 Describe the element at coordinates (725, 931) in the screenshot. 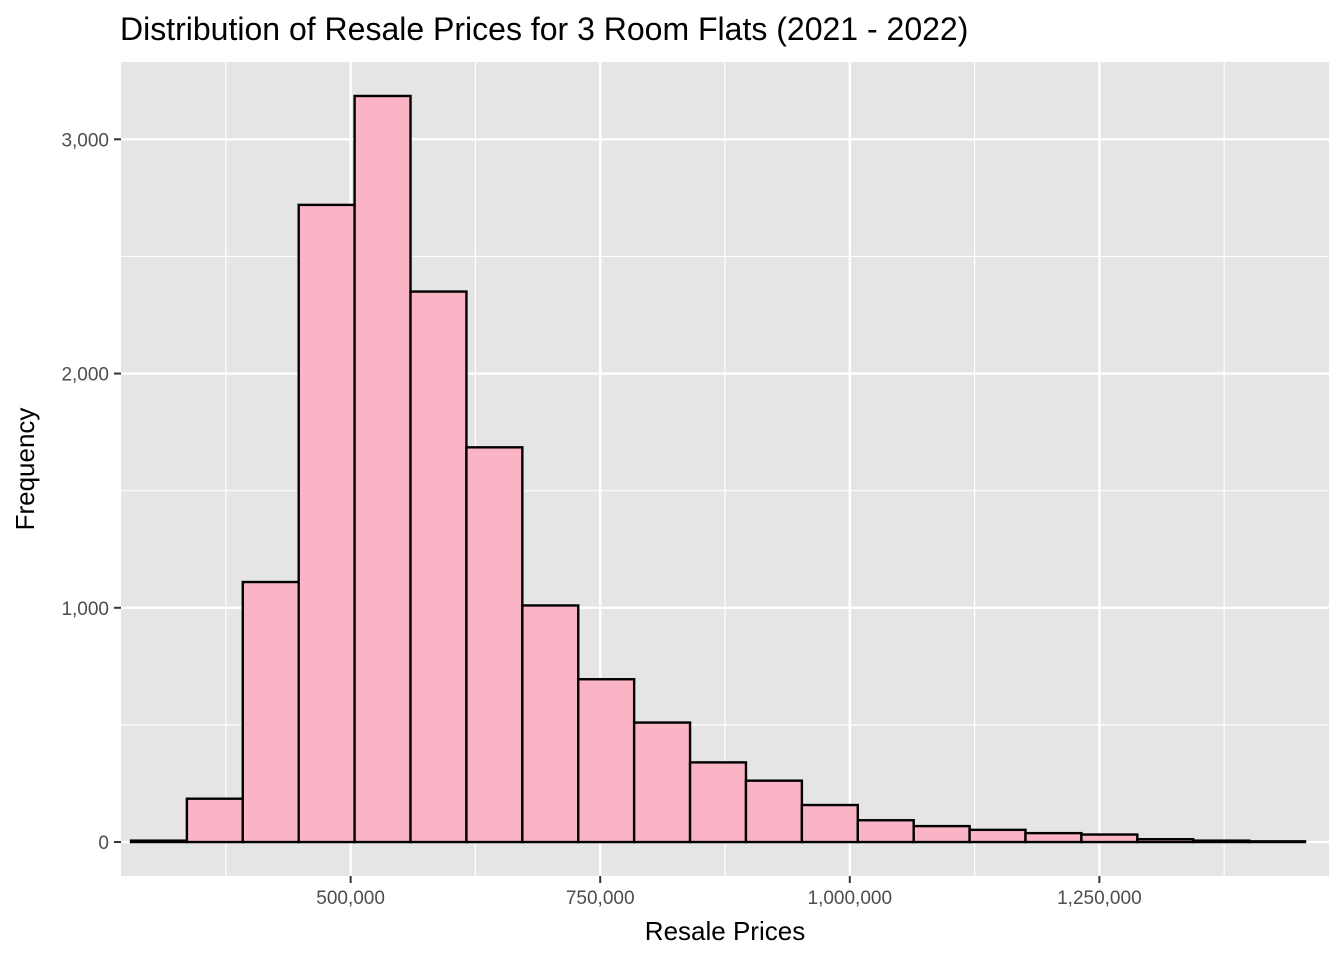

I see `x-axis-title: Resale Prices` at that location.